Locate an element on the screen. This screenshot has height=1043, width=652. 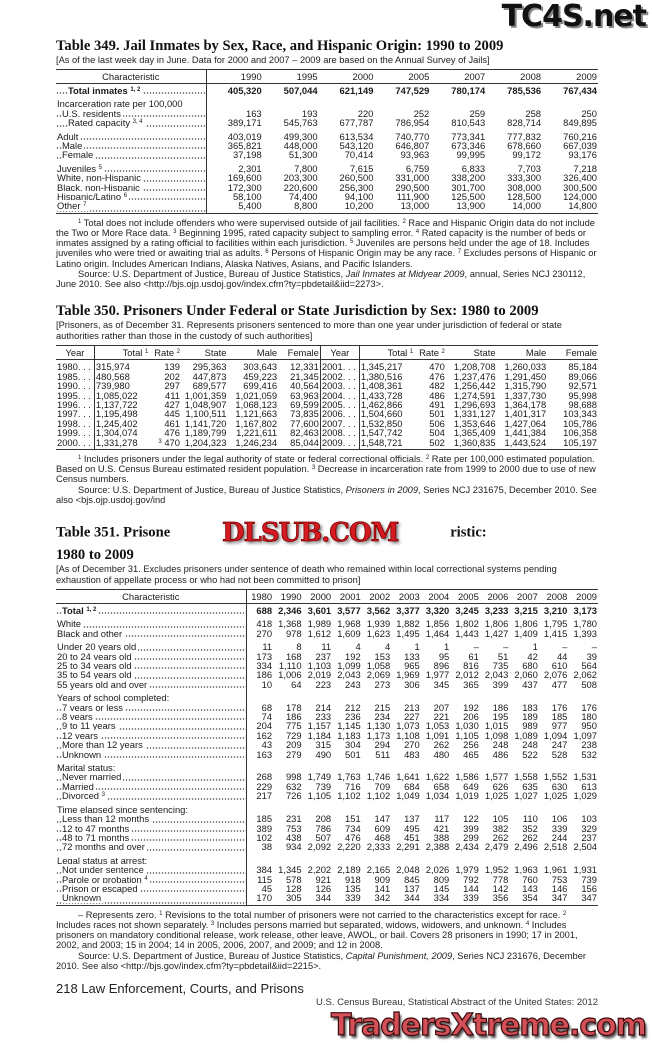
row-label-text: White is located at coordinates (70, 624).